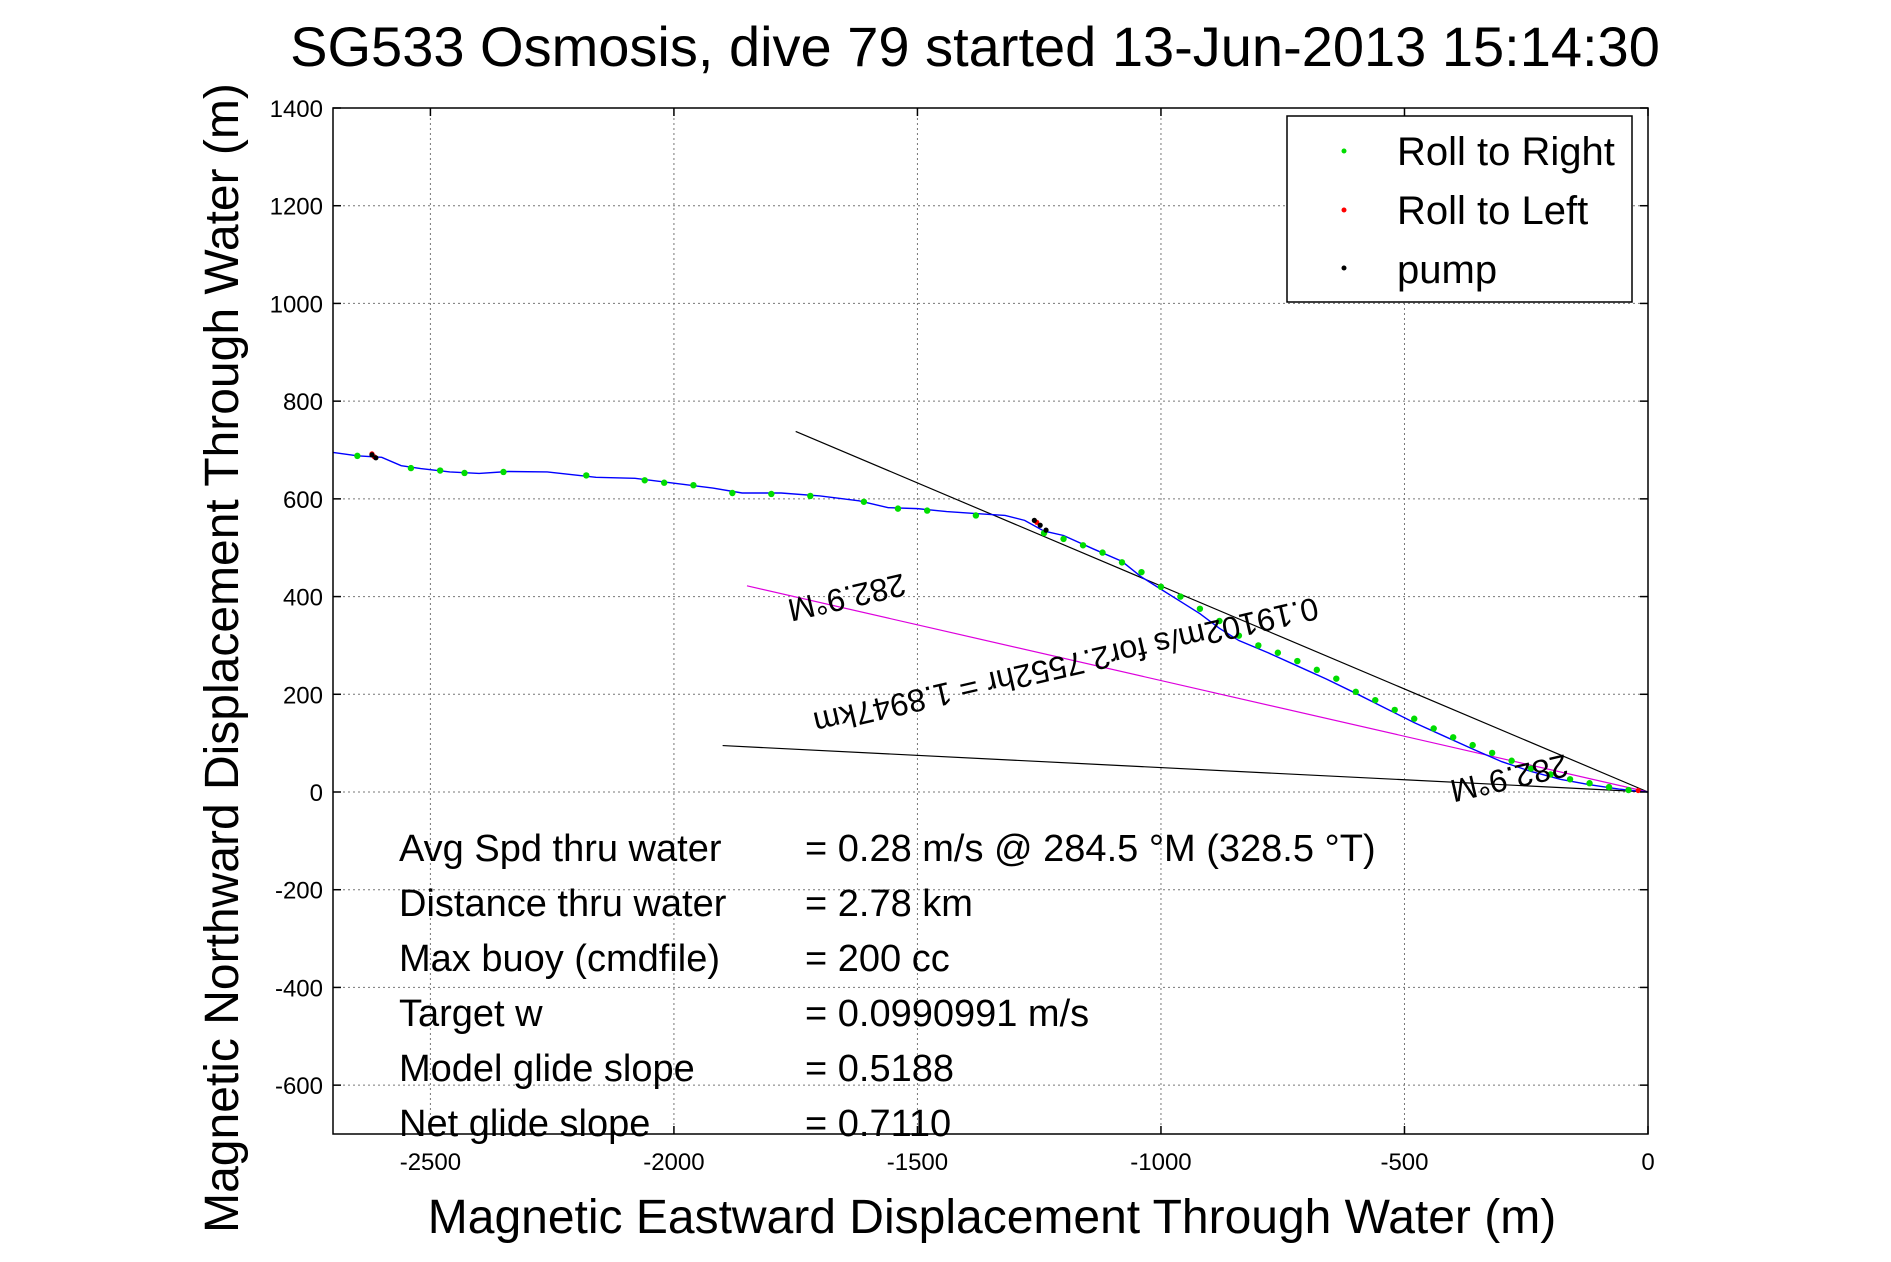  What do you see at coordinates (1647, 1162) in the screenshot?
I see `x-tick-label: 0` at bounding box center [1647, 1162].